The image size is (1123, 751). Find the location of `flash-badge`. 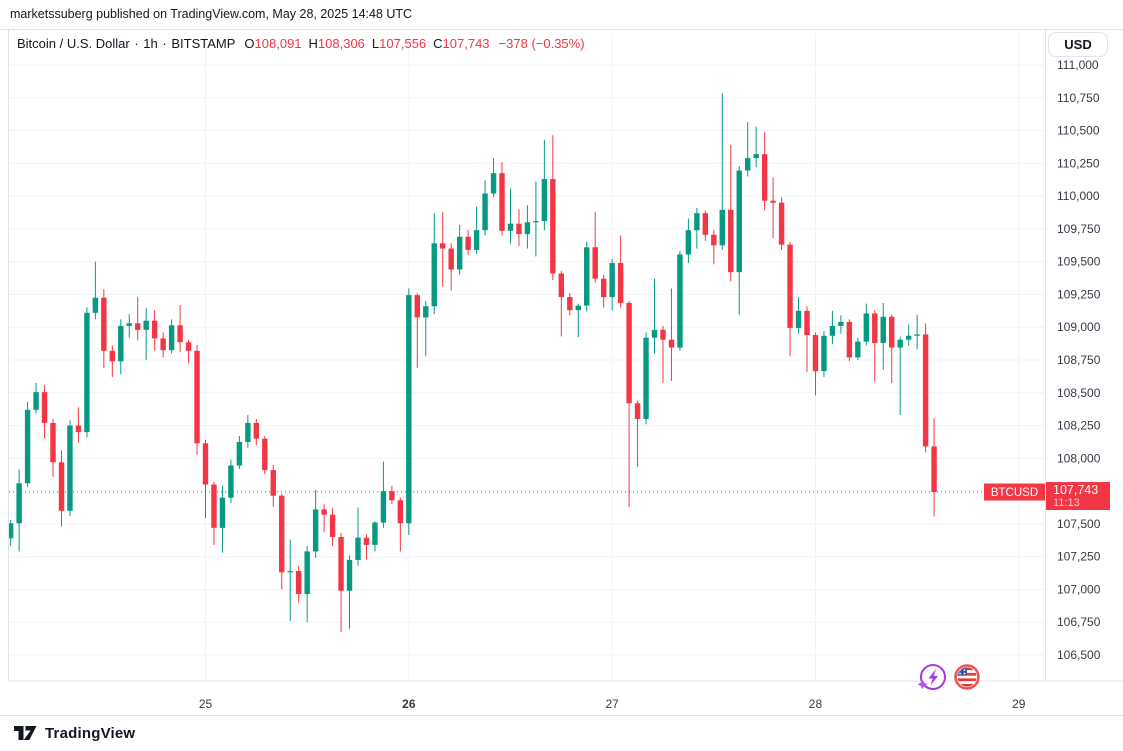

flash-badge is located at coordinates (931, 677).